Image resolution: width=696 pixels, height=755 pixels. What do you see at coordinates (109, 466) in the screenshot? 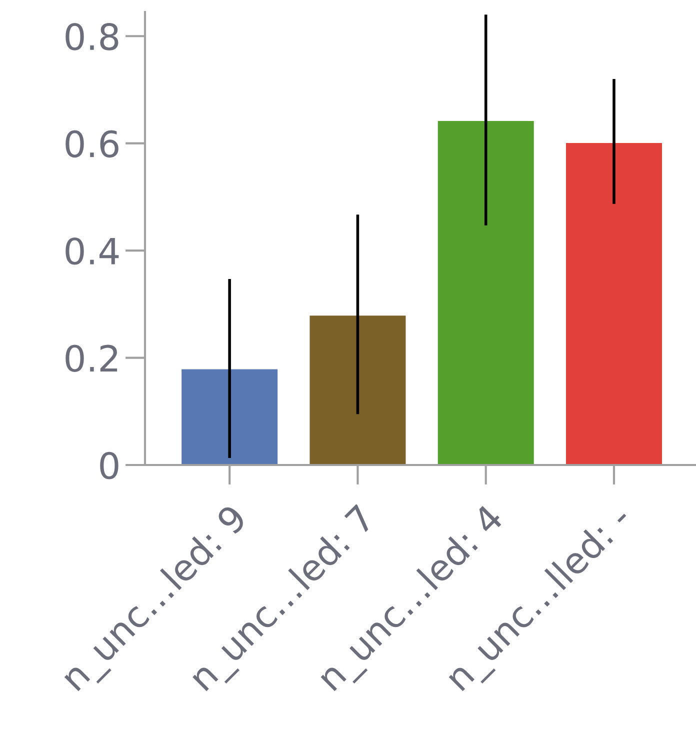
I see `y-tick-label: 0` at bounding box center [109, 466].